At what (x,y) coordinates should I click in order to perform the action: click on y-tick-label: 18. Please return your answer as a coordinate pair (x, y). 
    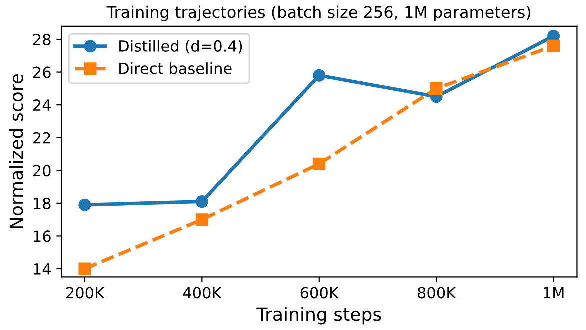
    Looking at the image, I should click on (42, 204).